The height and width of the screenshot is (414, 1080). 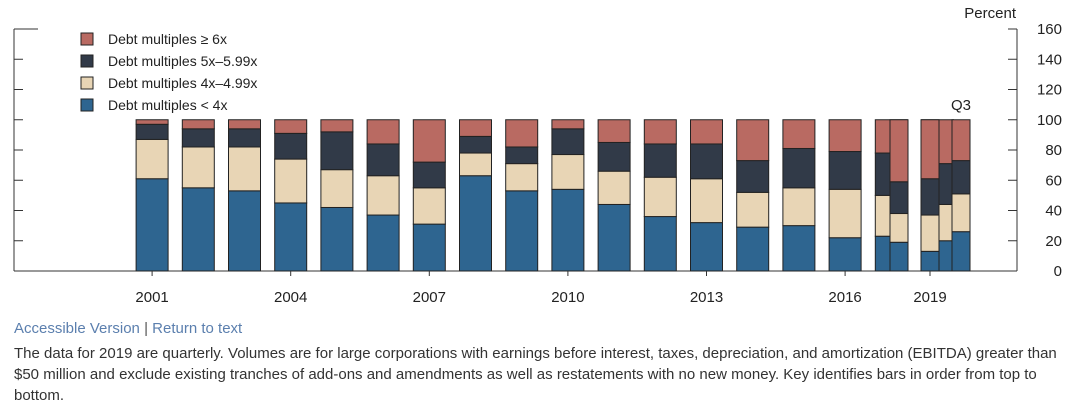 What do you see at coordinates (990, 13) in the screenshot?
I see `y-axis-label: Percent` at bounding box center [990, 13].